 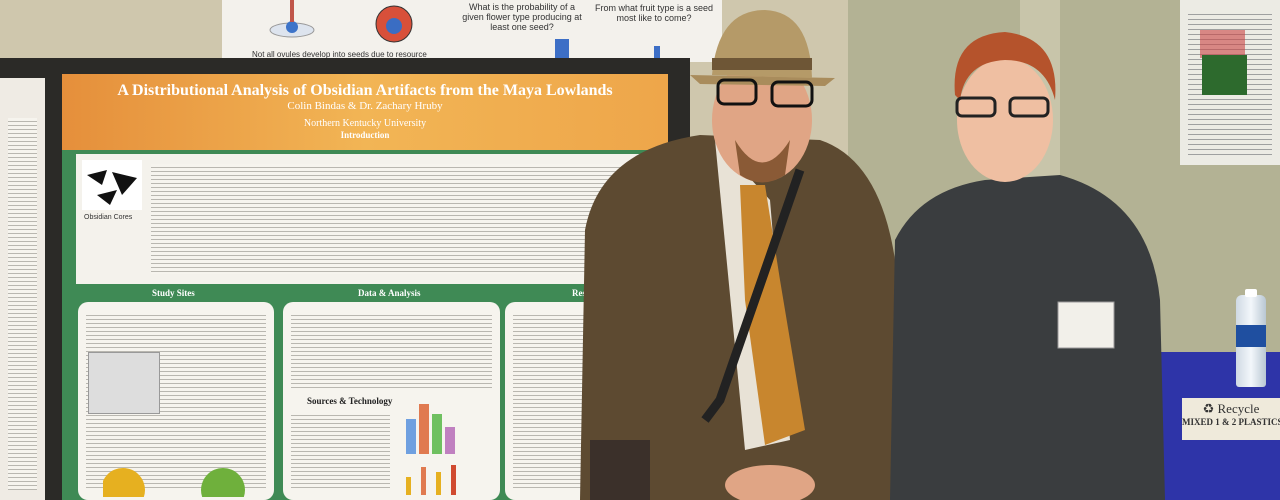 What do you see at coordinates (1231, 422) in the screenshot?
I see `recycle-subtext: MIXED 1 & 2 PLASTICS` at bounding box center [1231, 422].